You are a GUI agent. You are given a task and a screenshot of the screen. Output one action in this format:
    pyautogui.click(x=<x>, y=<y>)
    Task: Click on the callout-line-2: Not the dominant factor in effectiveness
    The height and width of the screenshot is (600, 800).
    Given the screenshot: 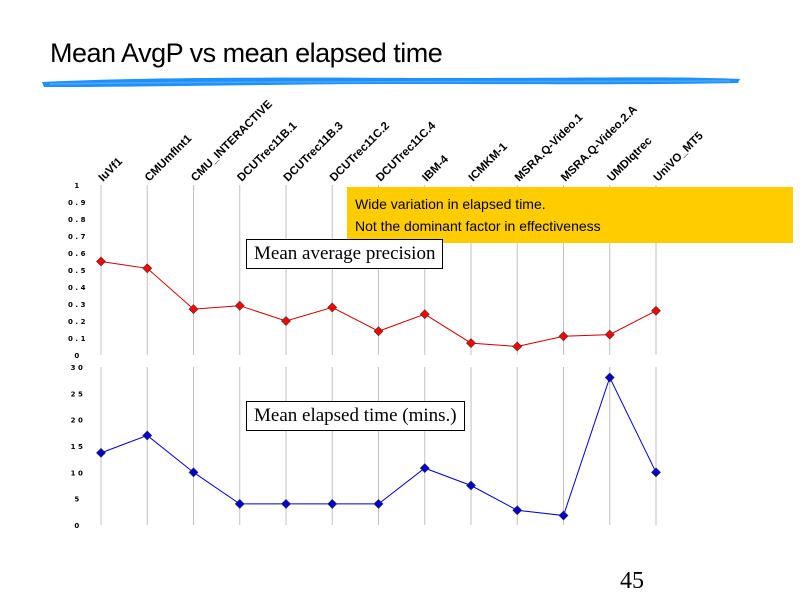 What is the action you would take?
    pyautogui.click(x=478, y=226)
    